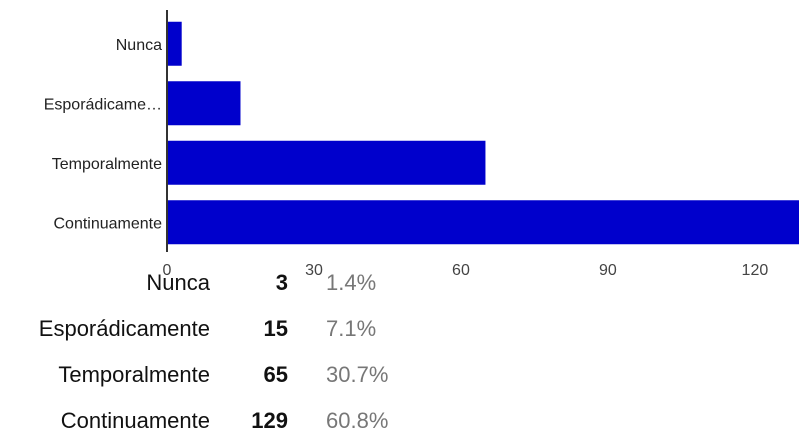 Image resolution: width=799 pixels, height=448 pixels. What do you see at coordinates (124, 328) in the screenshot?
I see `summary-label: Esporádicamente` at bounding box center [124, 328].